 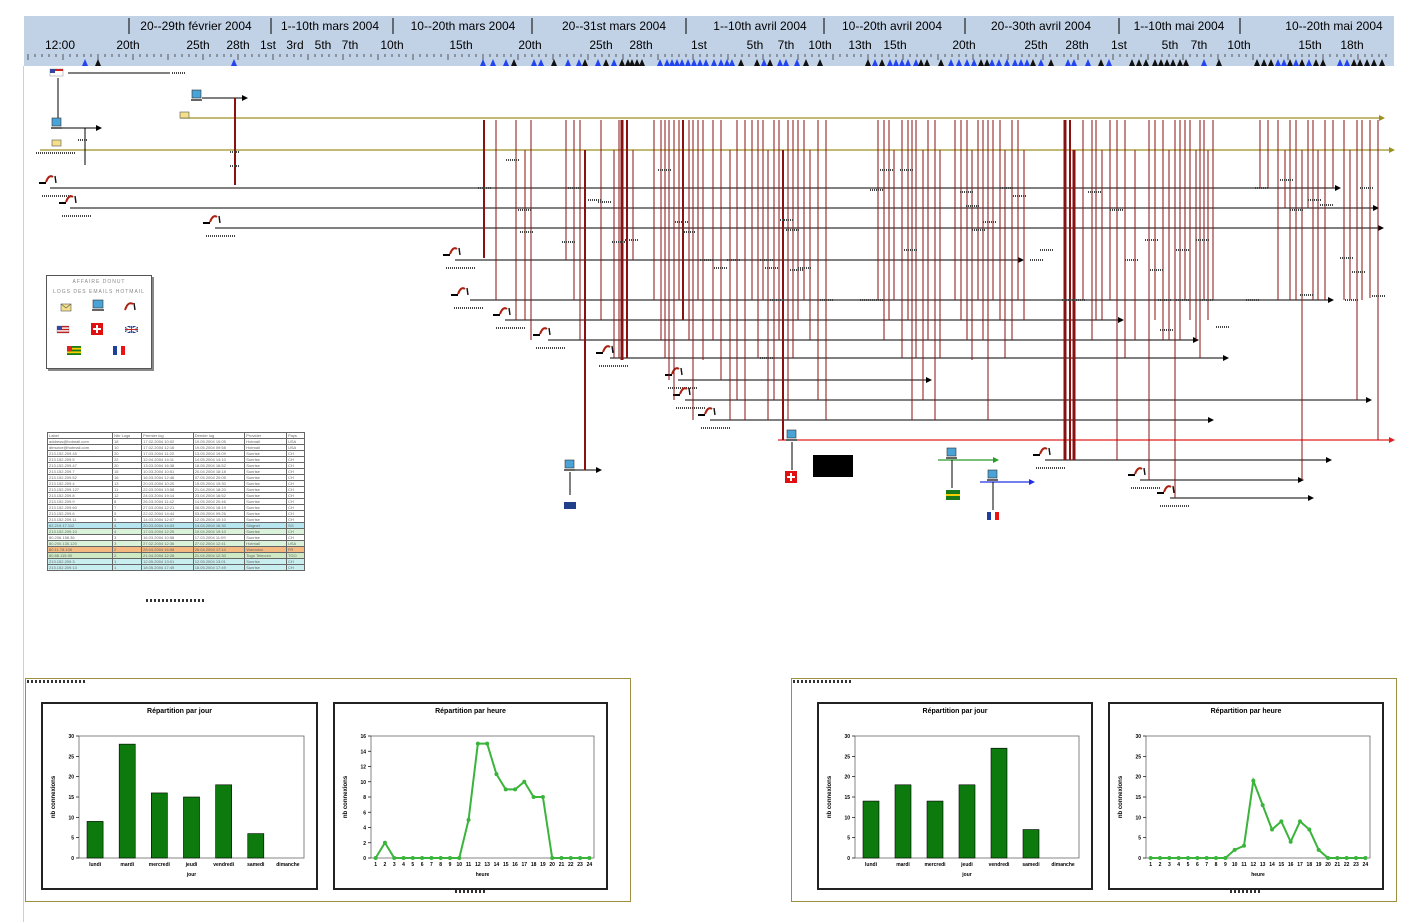 I want to click on computer-icon, so click(x=98, y=305).